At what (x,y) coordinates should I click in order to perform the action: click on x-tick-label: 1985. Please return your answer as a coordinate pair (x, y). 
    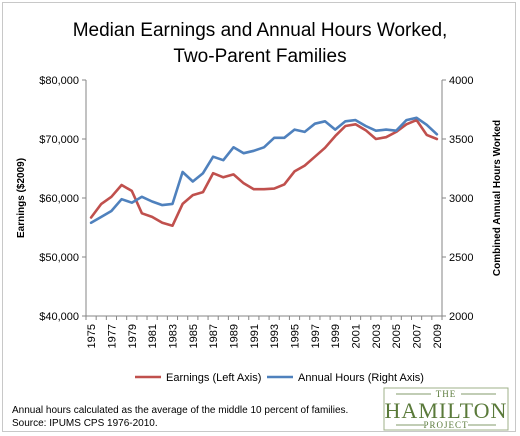
    Looking at the image, I should click on (194, 336).